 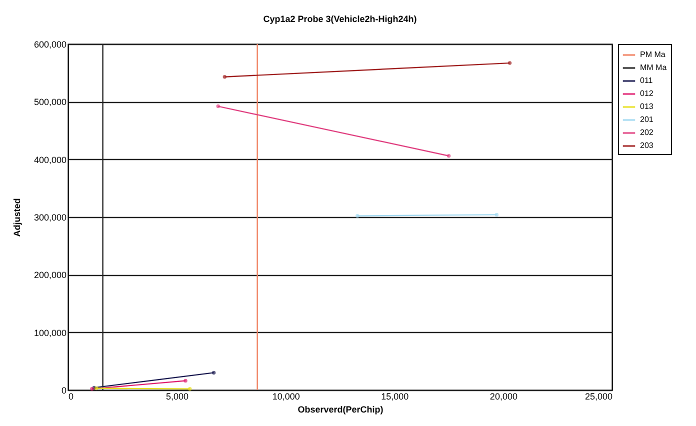 I want to click on y-tick-label: 600,000, so click(x=50, y=45).